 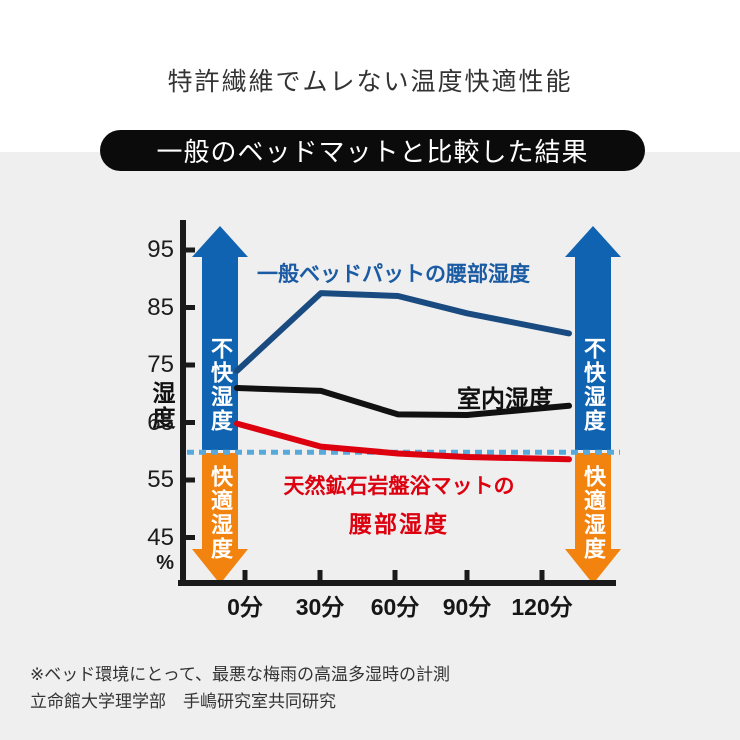 What do you see at coordinates (593, 513) in the screenshot?
I see `zone-label-comfort-right: 快適湿度` at bounding box center [593, 513].